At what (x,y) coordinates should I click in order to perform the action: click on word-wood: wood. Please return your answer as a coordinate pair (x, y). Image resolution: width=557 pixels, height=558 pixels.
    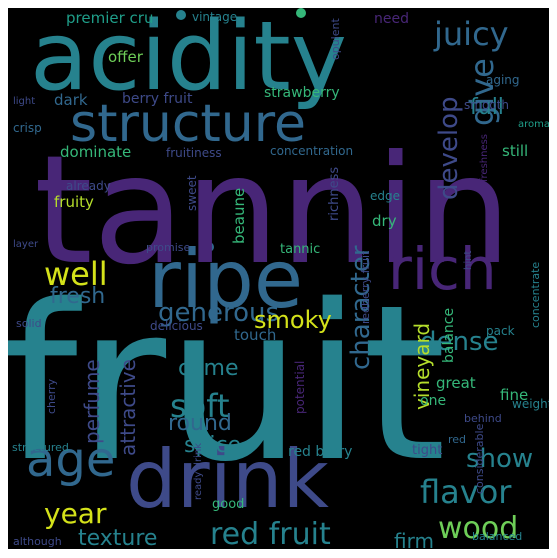
    Looking at the image, I should click on (478, 528).